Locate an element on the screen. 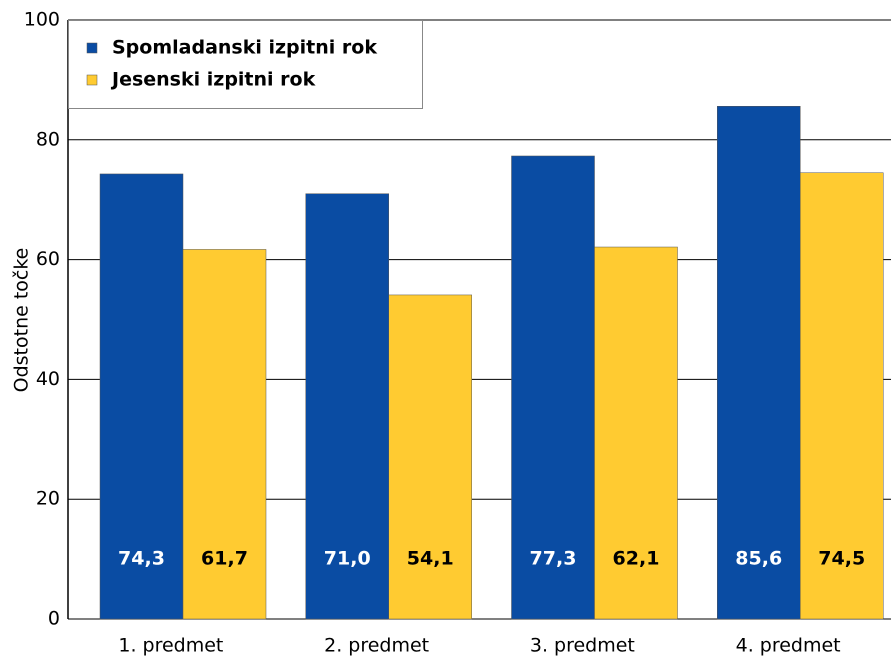 The image size is (891, 661). x-tick-label: 1. predmet is located at coordinates (170, 646).